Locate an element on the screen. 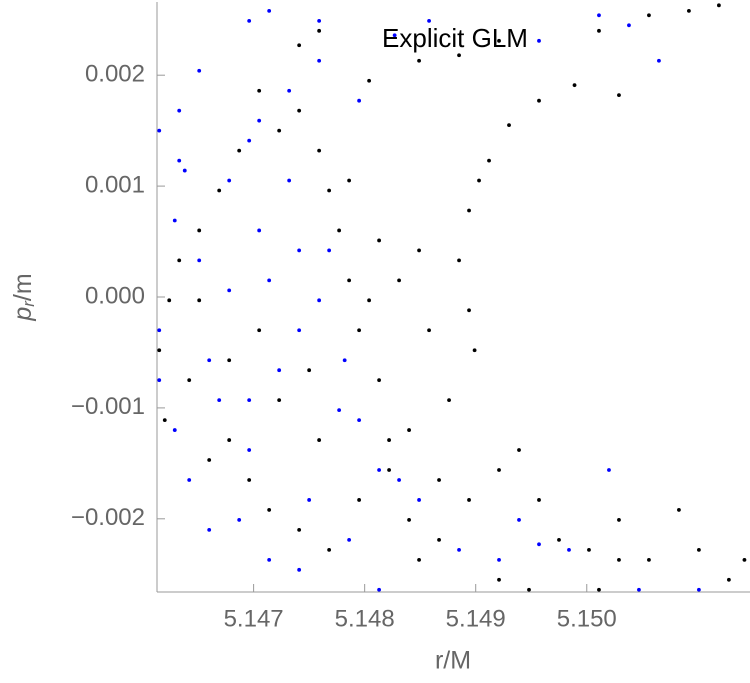 Image resolution: width=750 pixels, height=683 pixels. y-tick-label: −0.001 is located at coordinates (108, 406).